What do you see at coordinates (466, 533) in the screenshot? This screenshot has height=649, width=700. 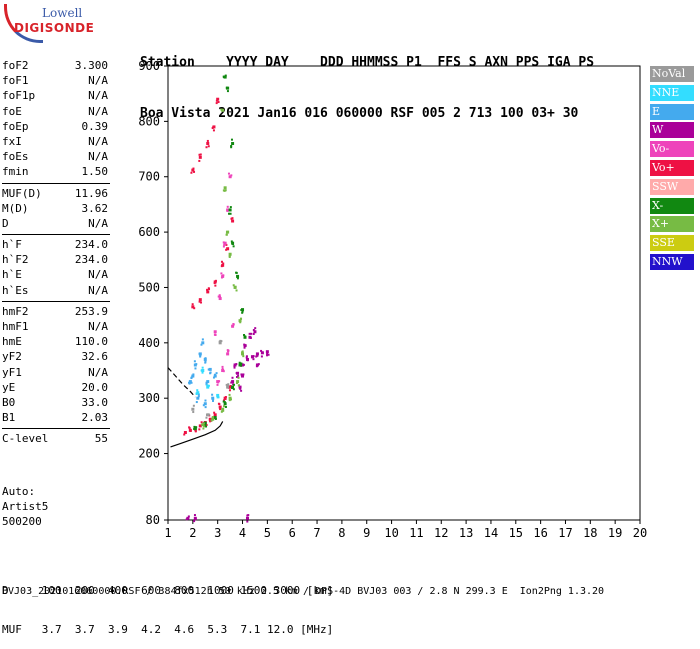 I see `x-tick-label: 13` at bounding box center [466, 533].